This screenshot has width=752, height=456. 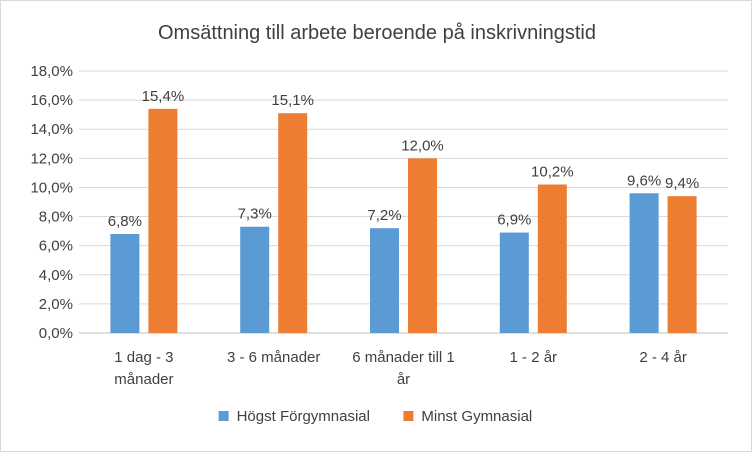 What do you see at coordinates (682, 183) in the screenshot?
I see `data-label: 9,4%` at bounding box center [682, 183].